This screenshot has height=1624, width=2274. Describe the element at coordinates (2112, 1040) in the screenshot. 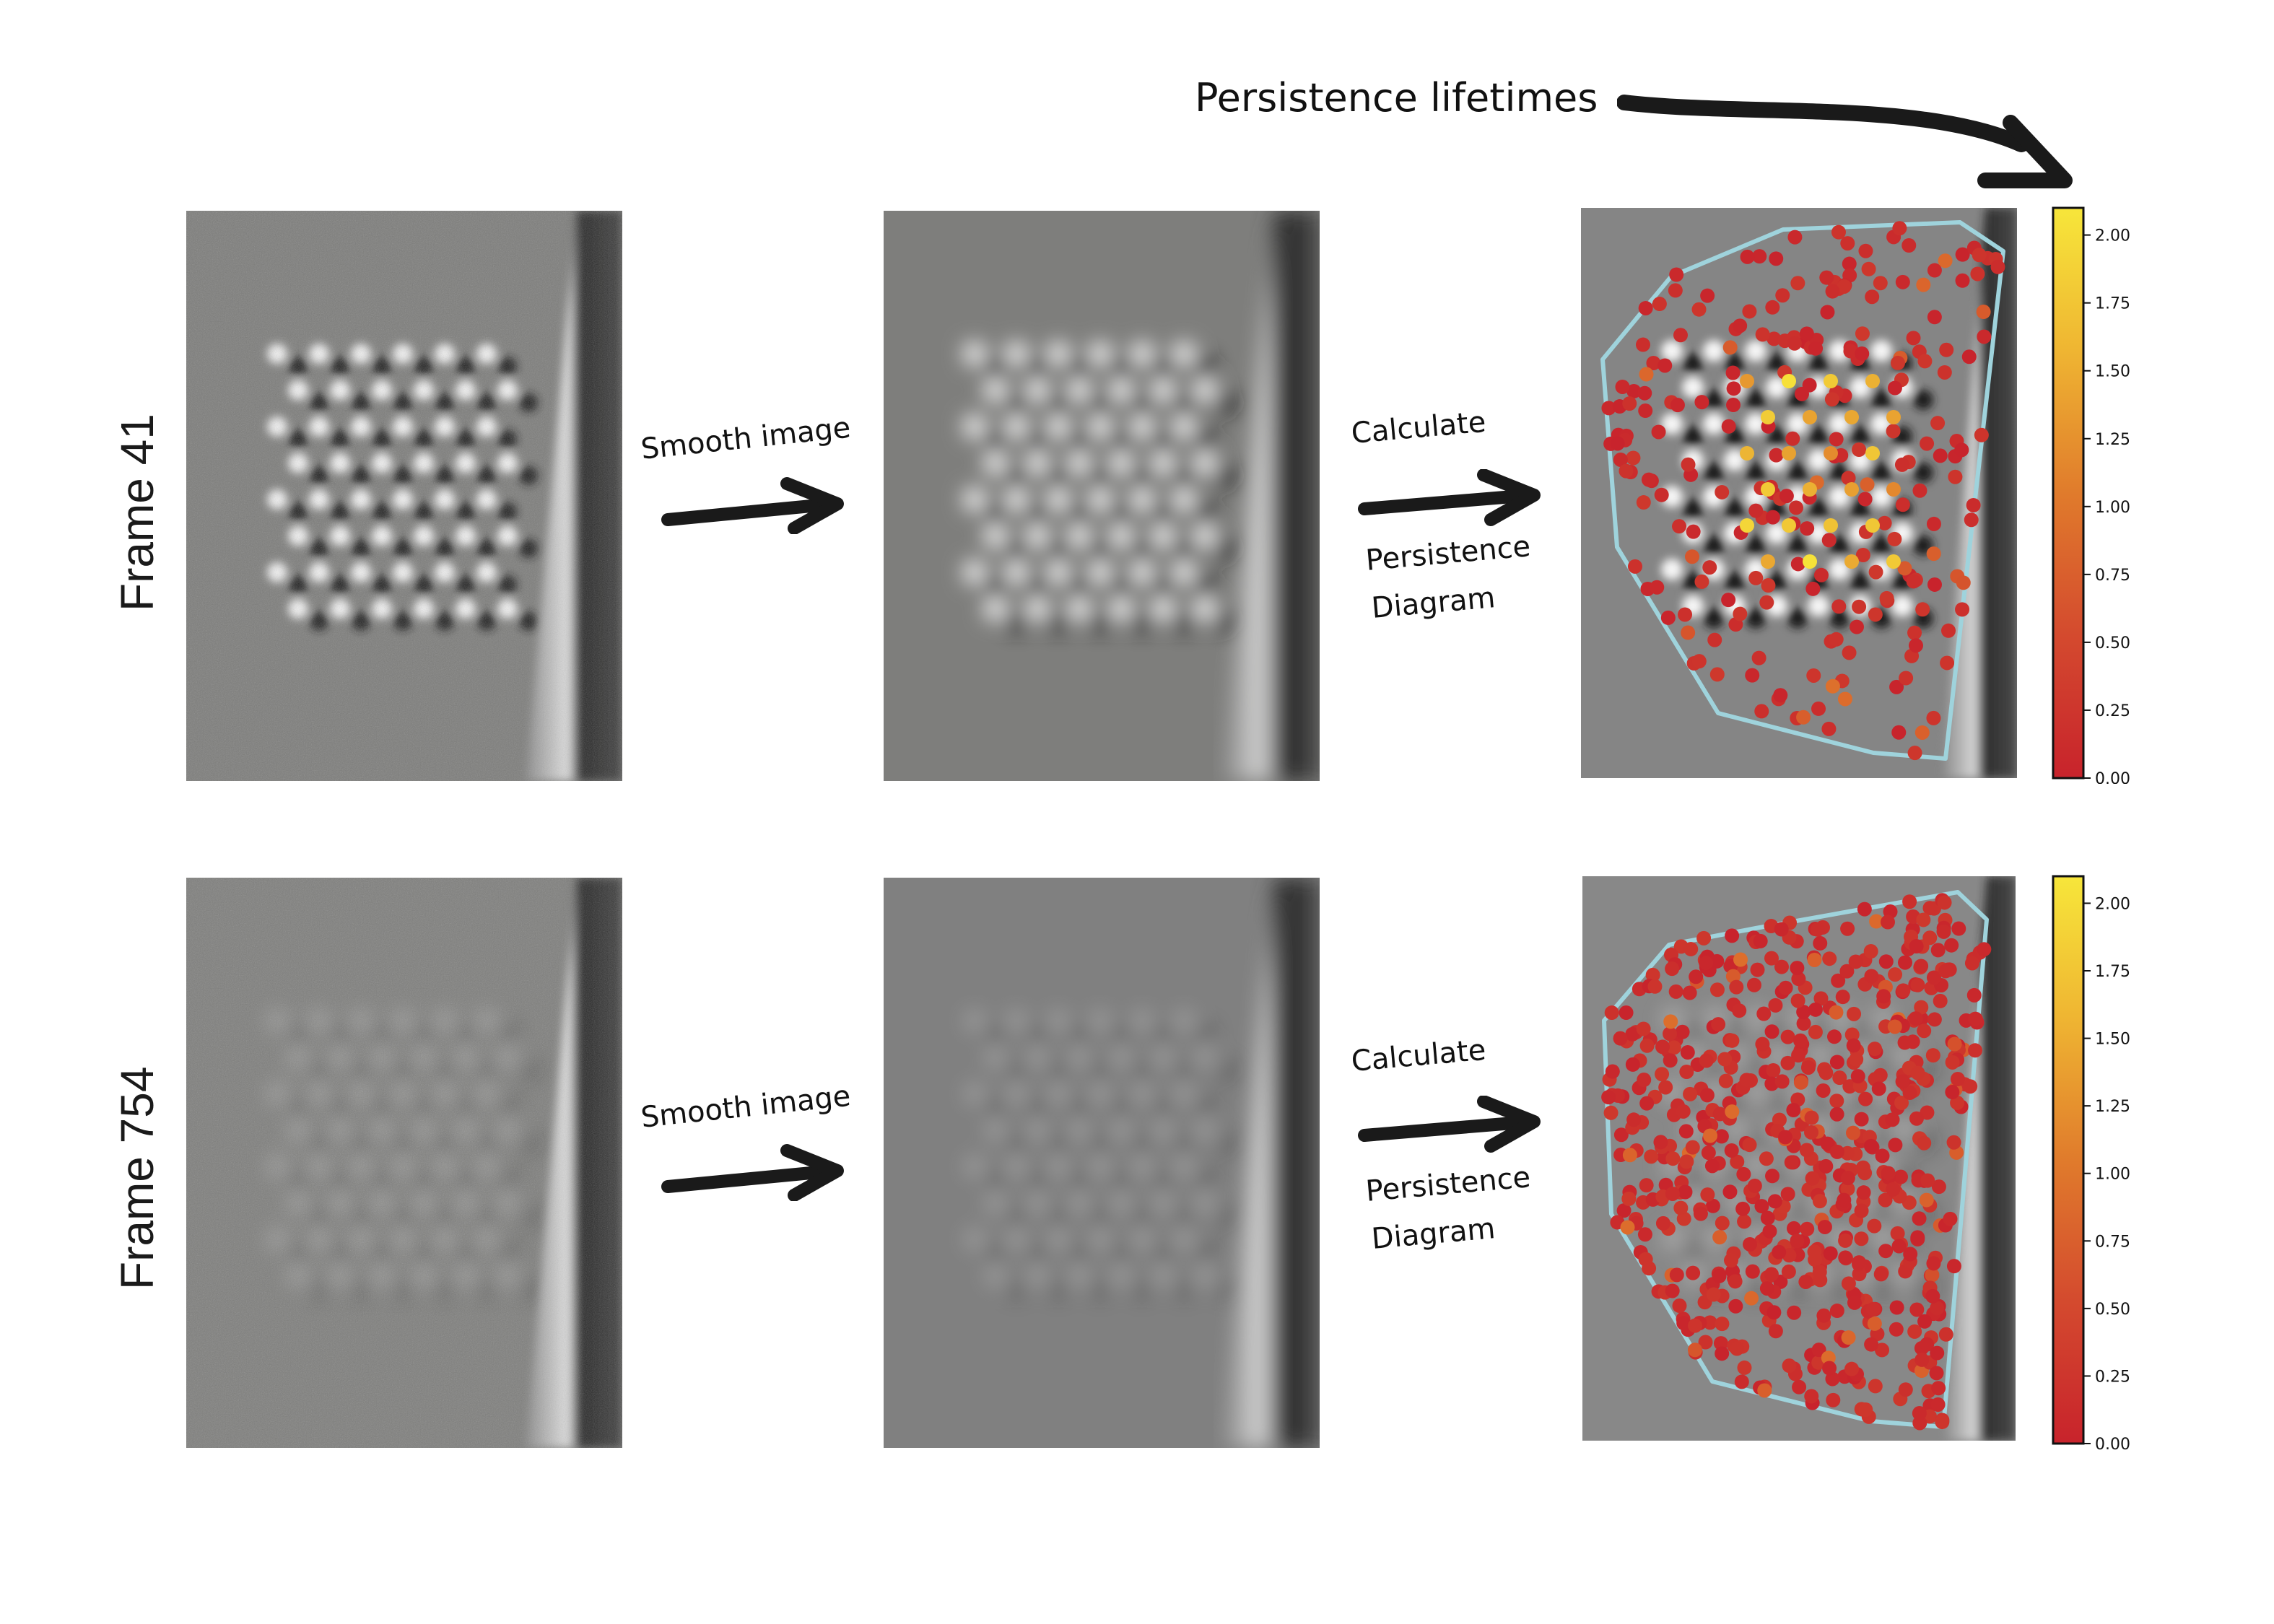

I see `colorbar-tick-label: 1.50` at that location.